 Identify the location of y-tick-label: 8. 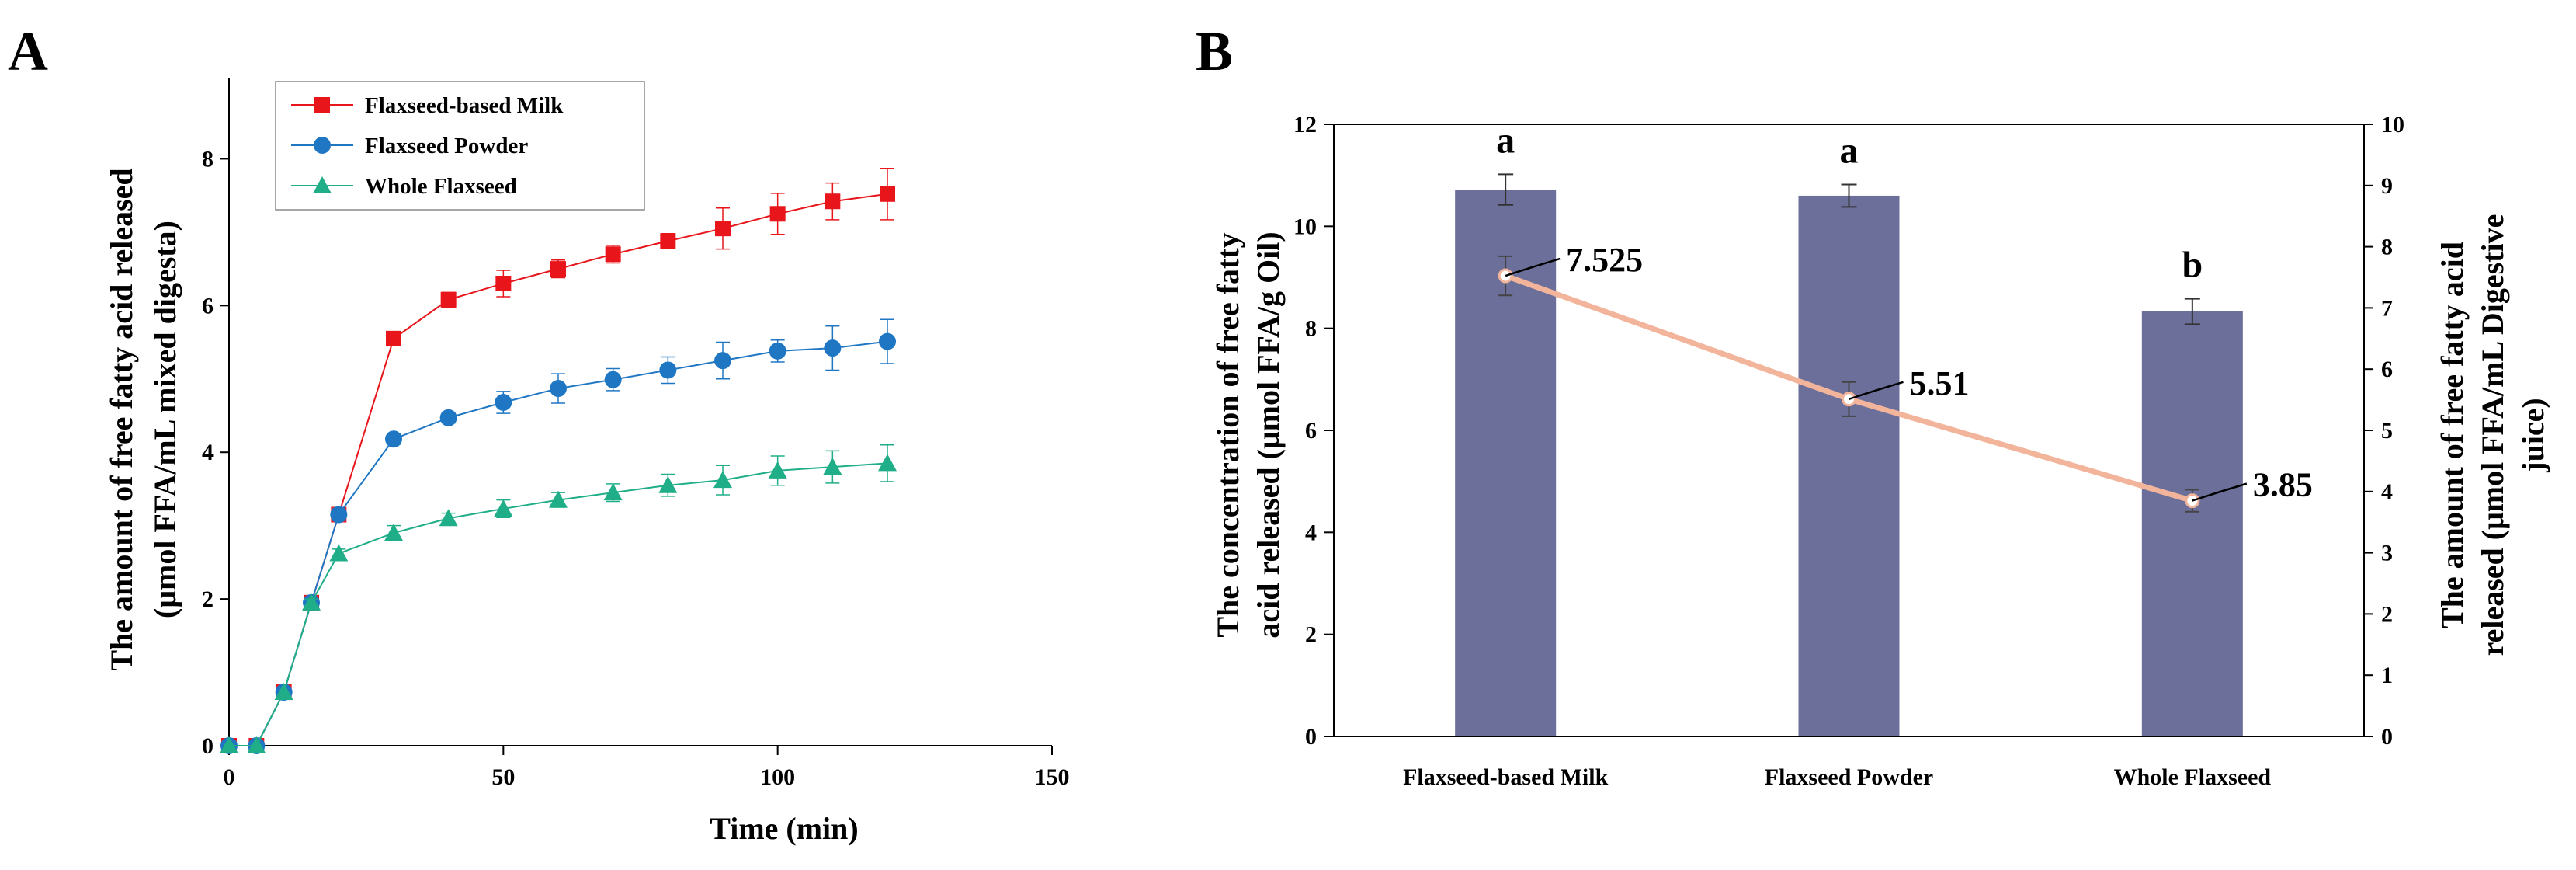
(208, 159).